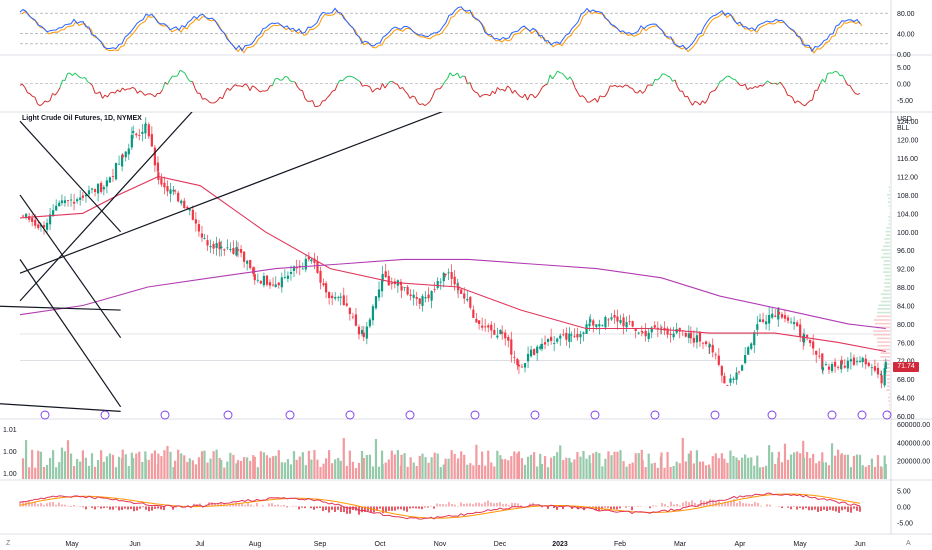  I want to click on x-tick-label: Sep, so click(320, 544).